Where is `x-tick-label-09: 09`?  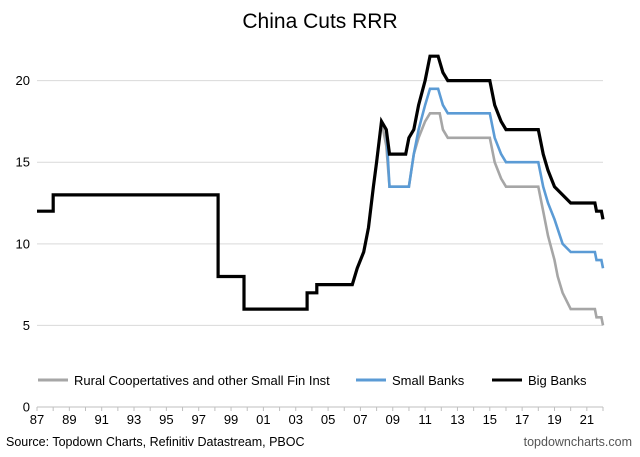
x-tick-label-09: 09 is located at coordinates (393, 419).